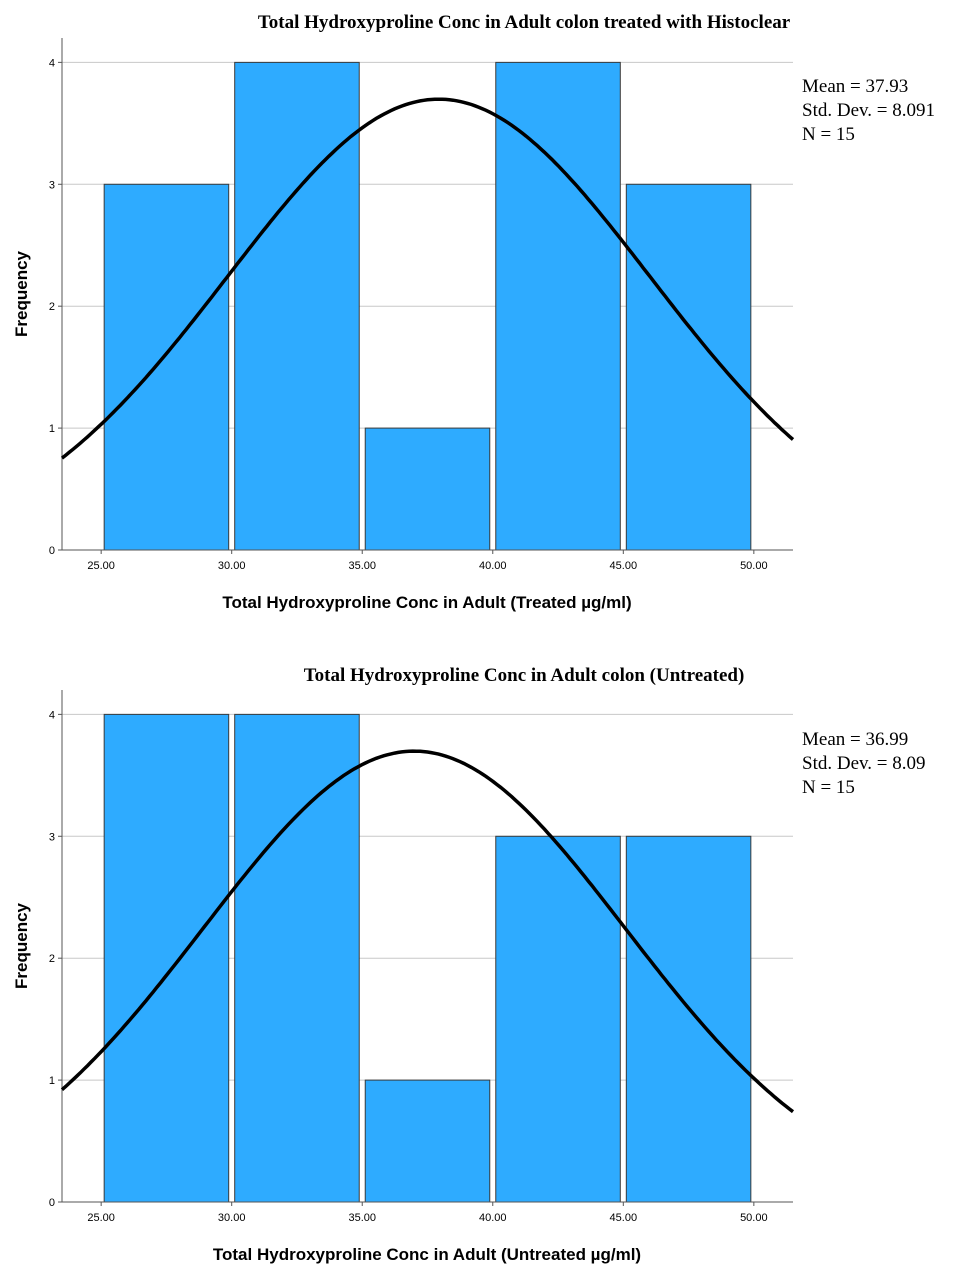  What do you see at coordinates (863, 763) in the screenshot?
I see `stats-std-dev: Std. Dev. = 8.09` at bounding box center [863, 763].